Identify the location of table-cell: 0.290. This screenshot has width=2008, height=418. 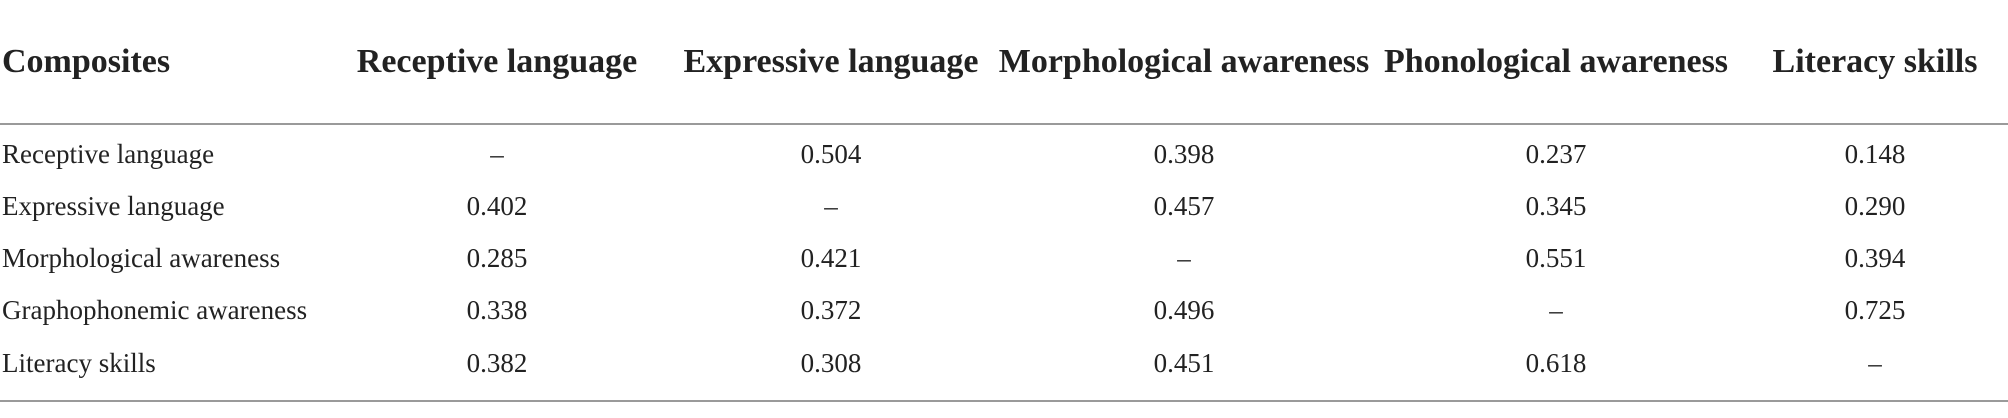
(1875, 205).